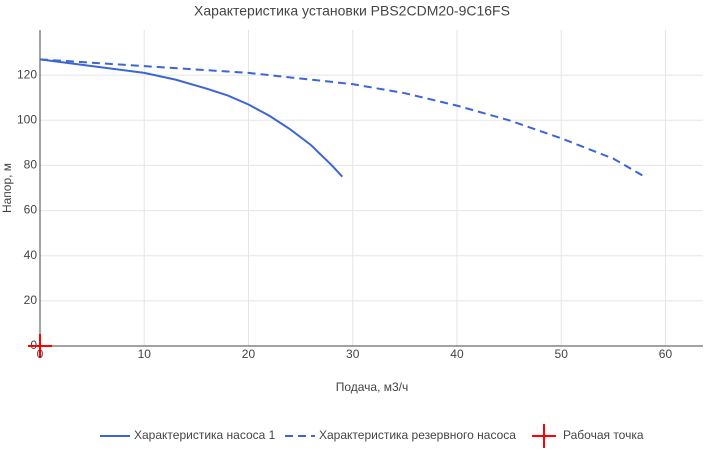 The image size is (704, 450). What do you see at coordinates (562, 354) in the screenshot?
I see `x-tick-label: 50` at bounding box center [562, 354].